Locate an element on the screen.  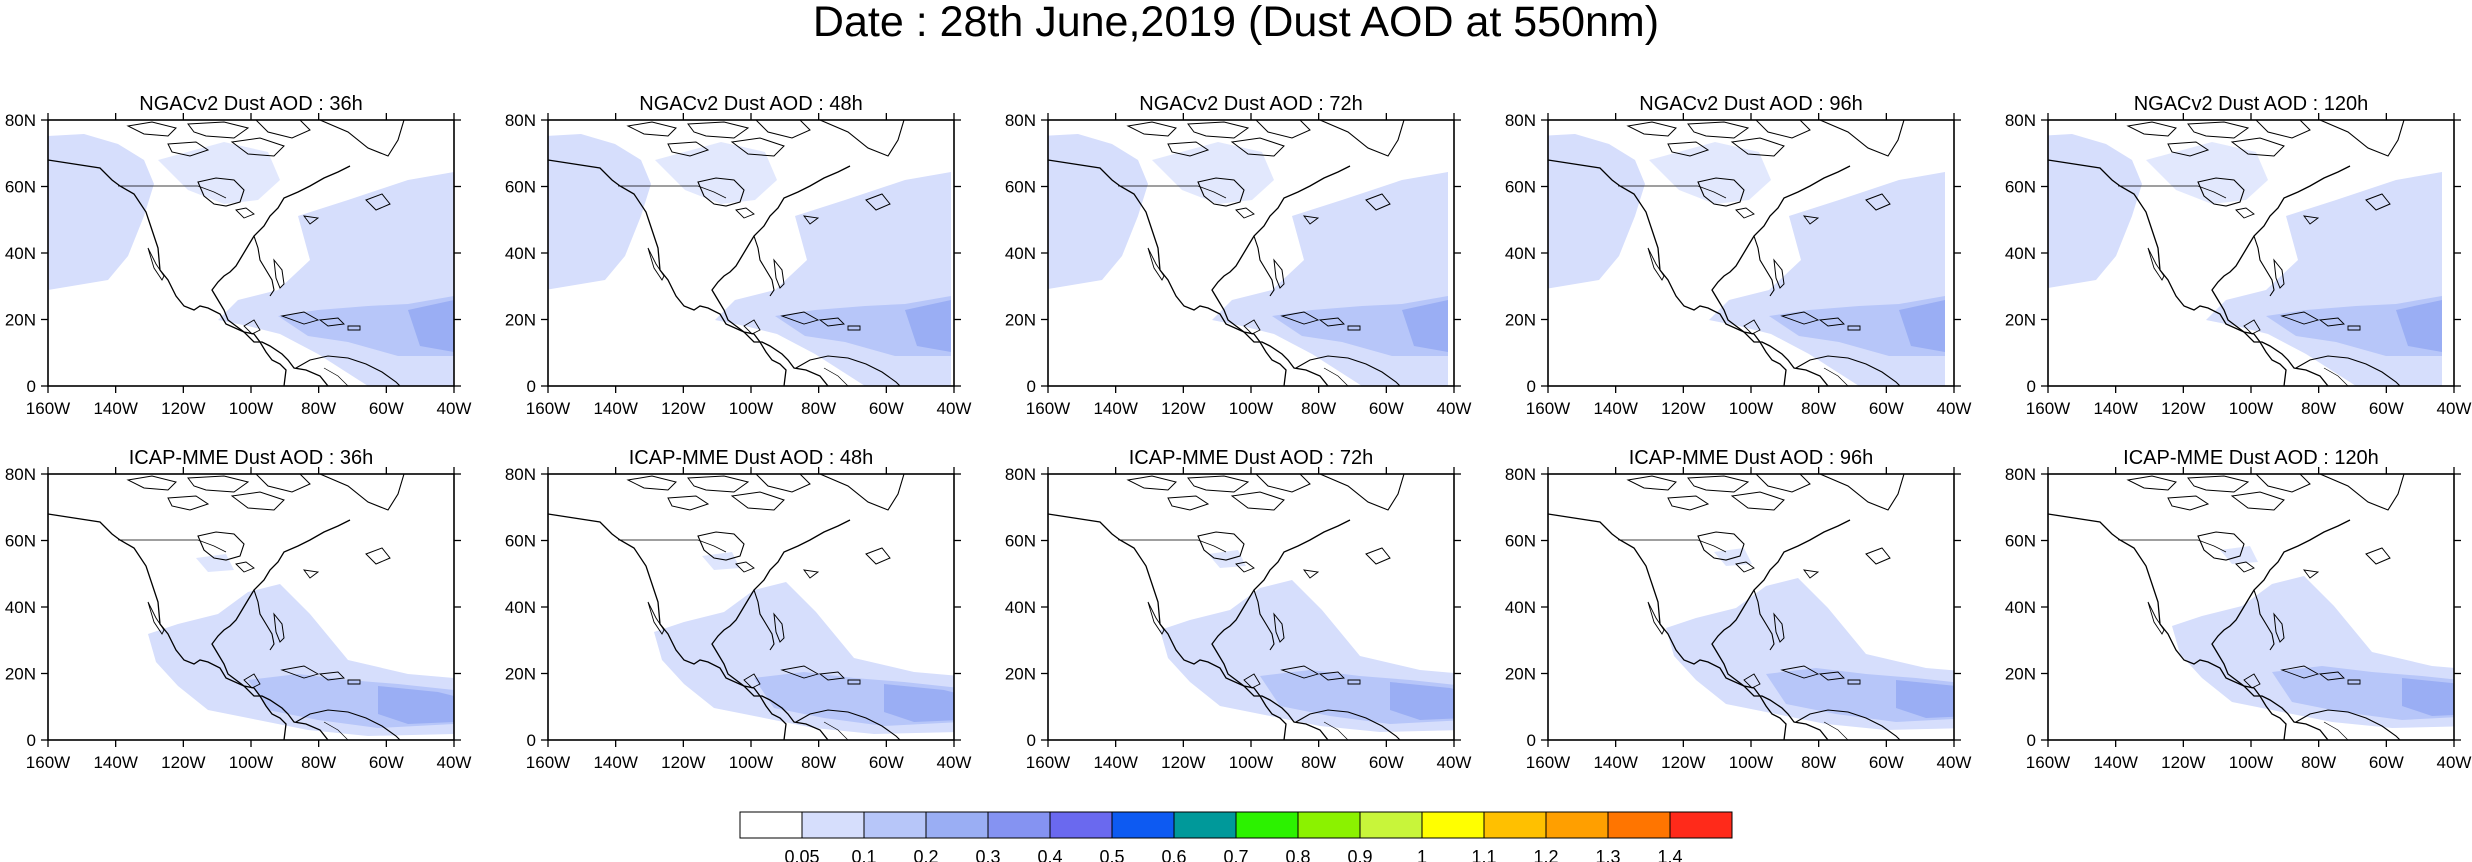
colorbar-label: 1.3 is located at coordinates (1607, 854).